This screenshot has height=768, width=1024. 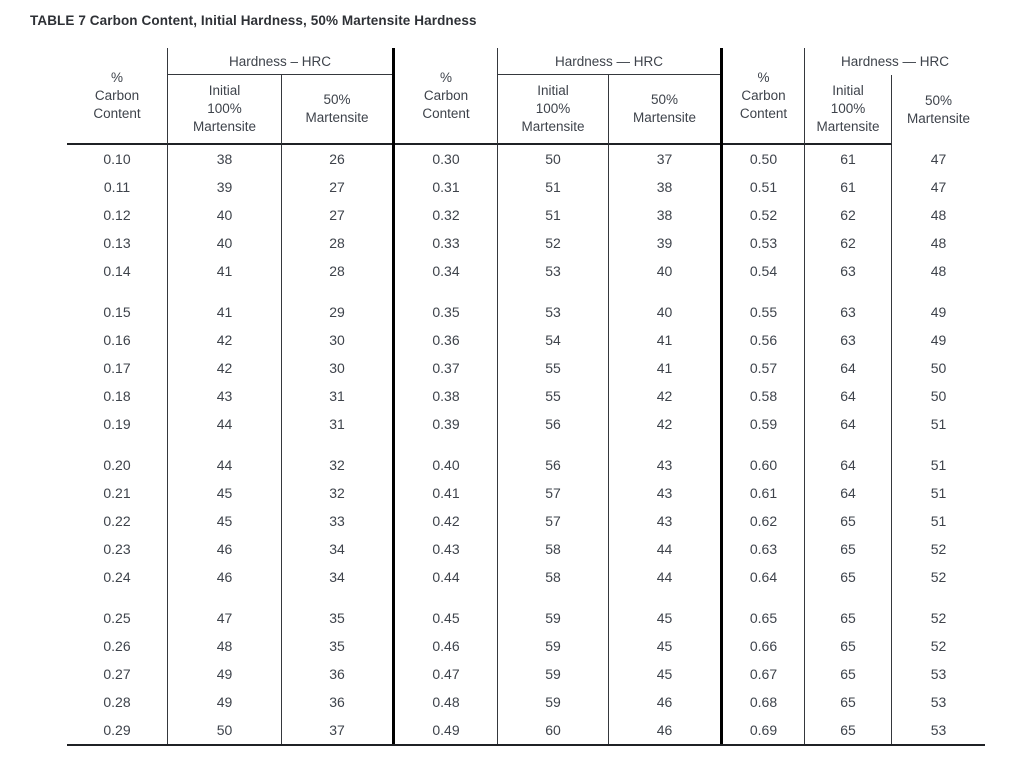 What do you see at coordinates (225, 444) in the screenshot?
I see `column-cells-initial: 38 39 40 40 41 41 42 42 43 44 44 45 45 46 46 47 48 49 49 50` at bounding box center [225, 444].